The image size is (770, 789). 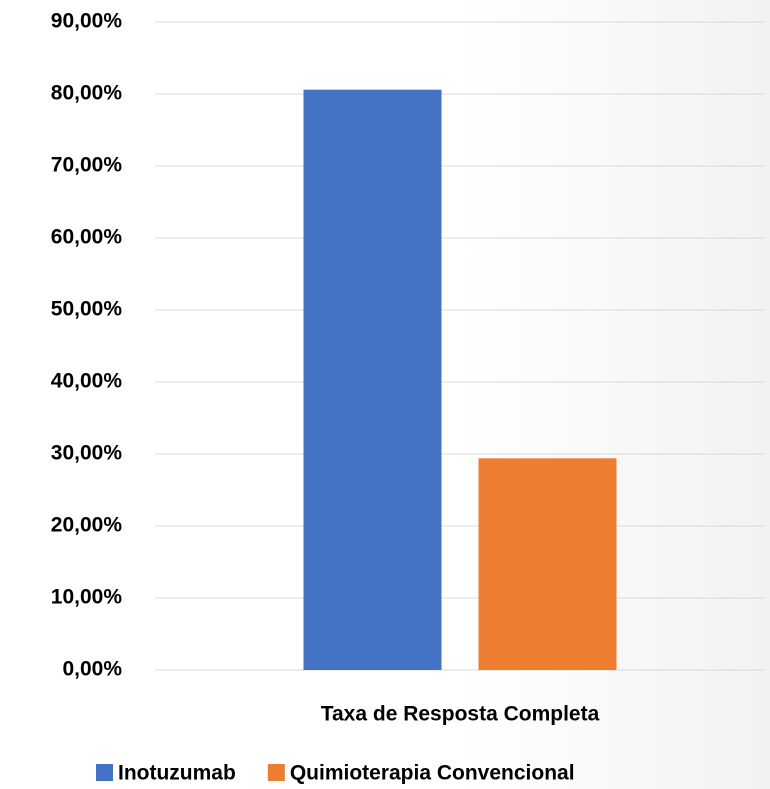 I want to click on y-tick-label: 40,00%, so click(x=87, y=381).